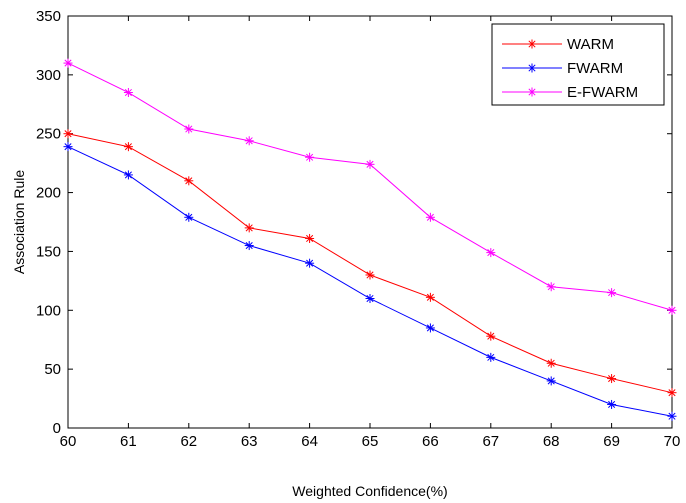 Image resolution: width=686 pixels, height=503 pixels. What do you see at coordinates (370, 441) in the screenshot?
I see `x-tick-label: 65` at bounding box center [370, 441].